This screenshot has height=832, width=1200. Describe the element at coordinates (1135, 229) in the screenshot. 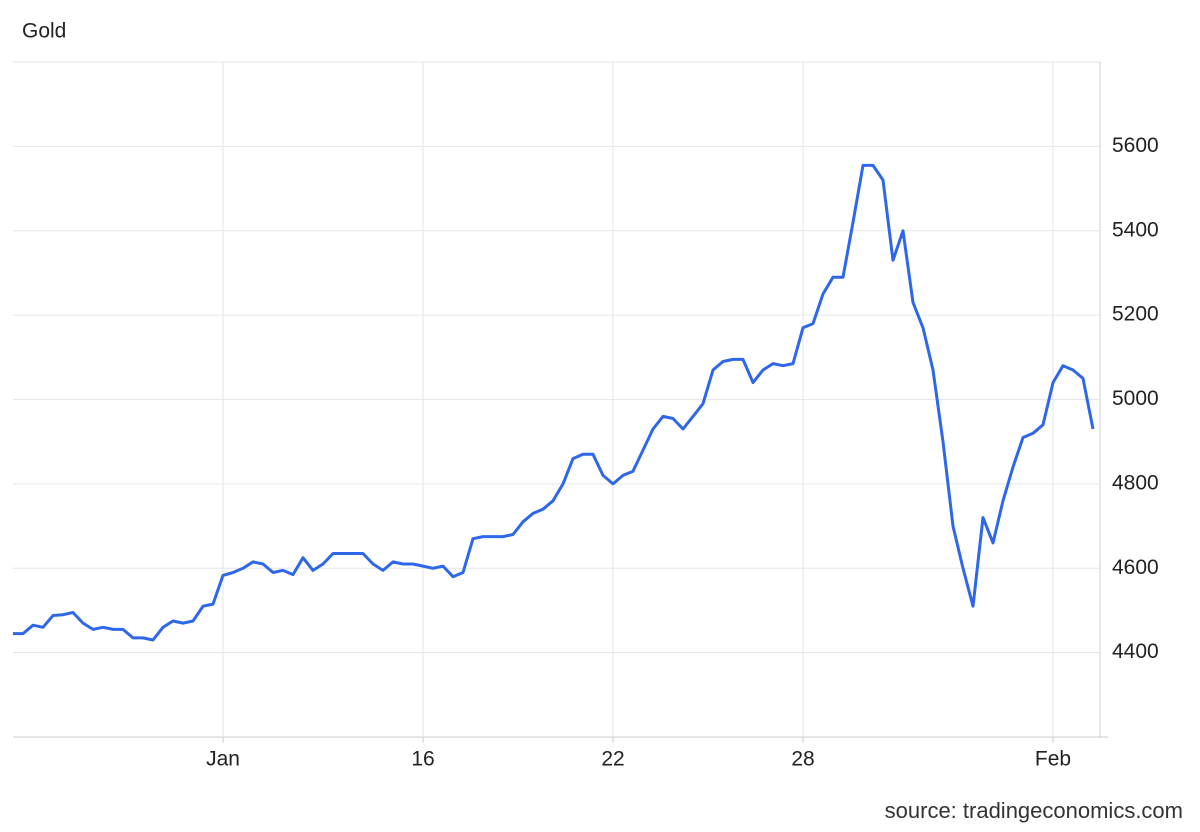

I see `y-tick-label: 5400` at that location.